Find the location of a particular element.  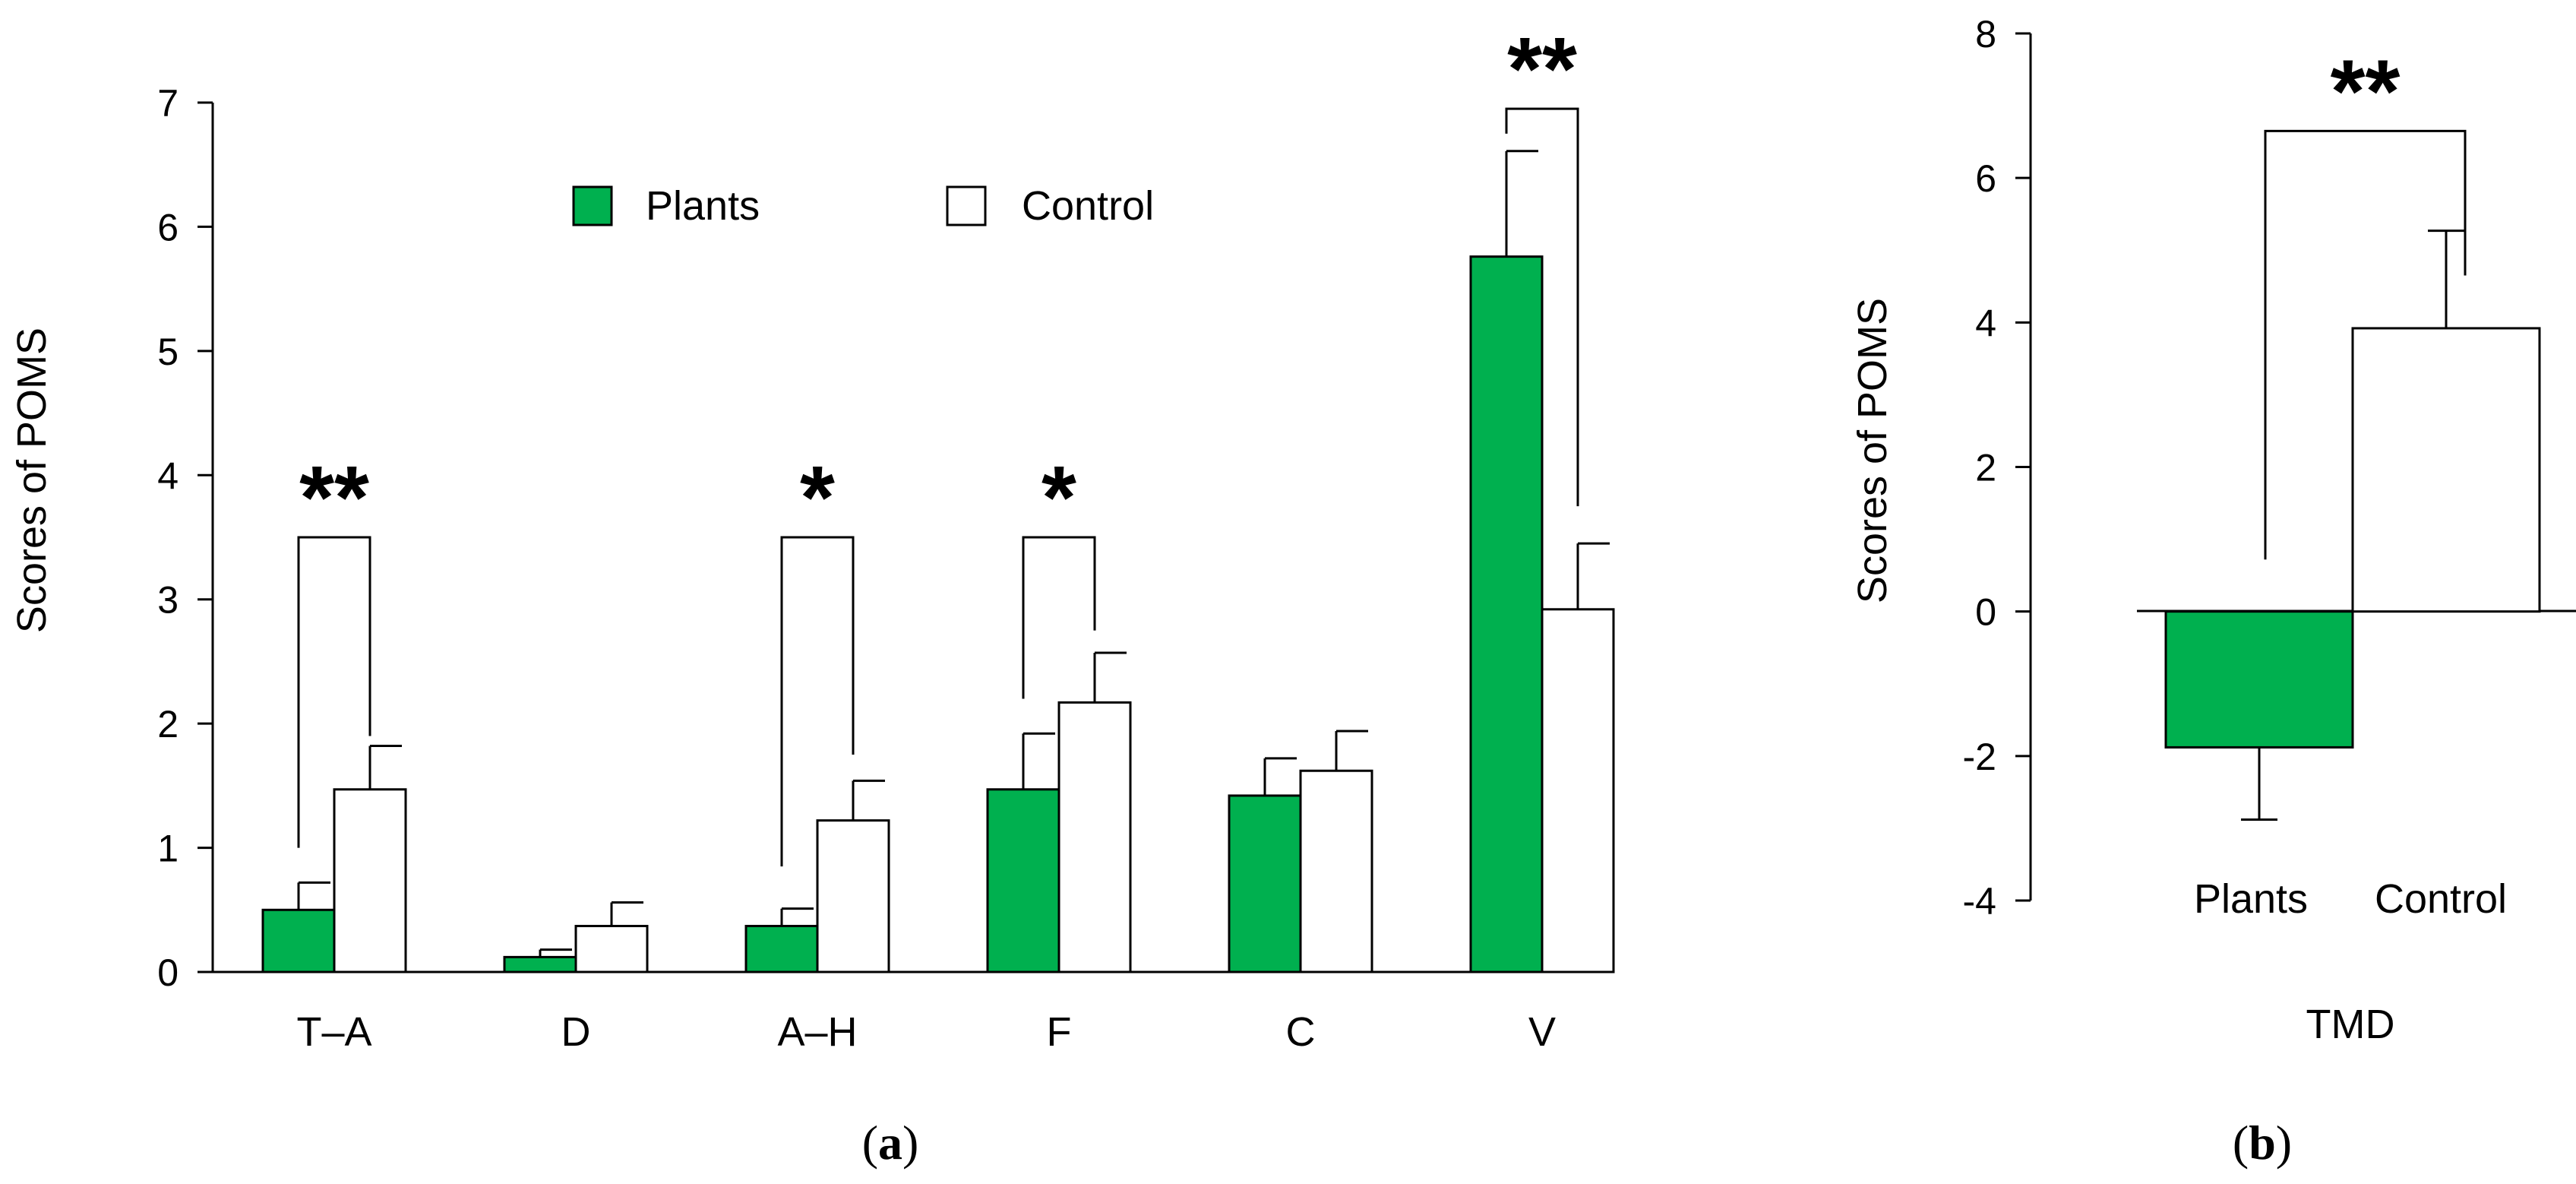

bar-control-v is located at coordinates (1578, 790).